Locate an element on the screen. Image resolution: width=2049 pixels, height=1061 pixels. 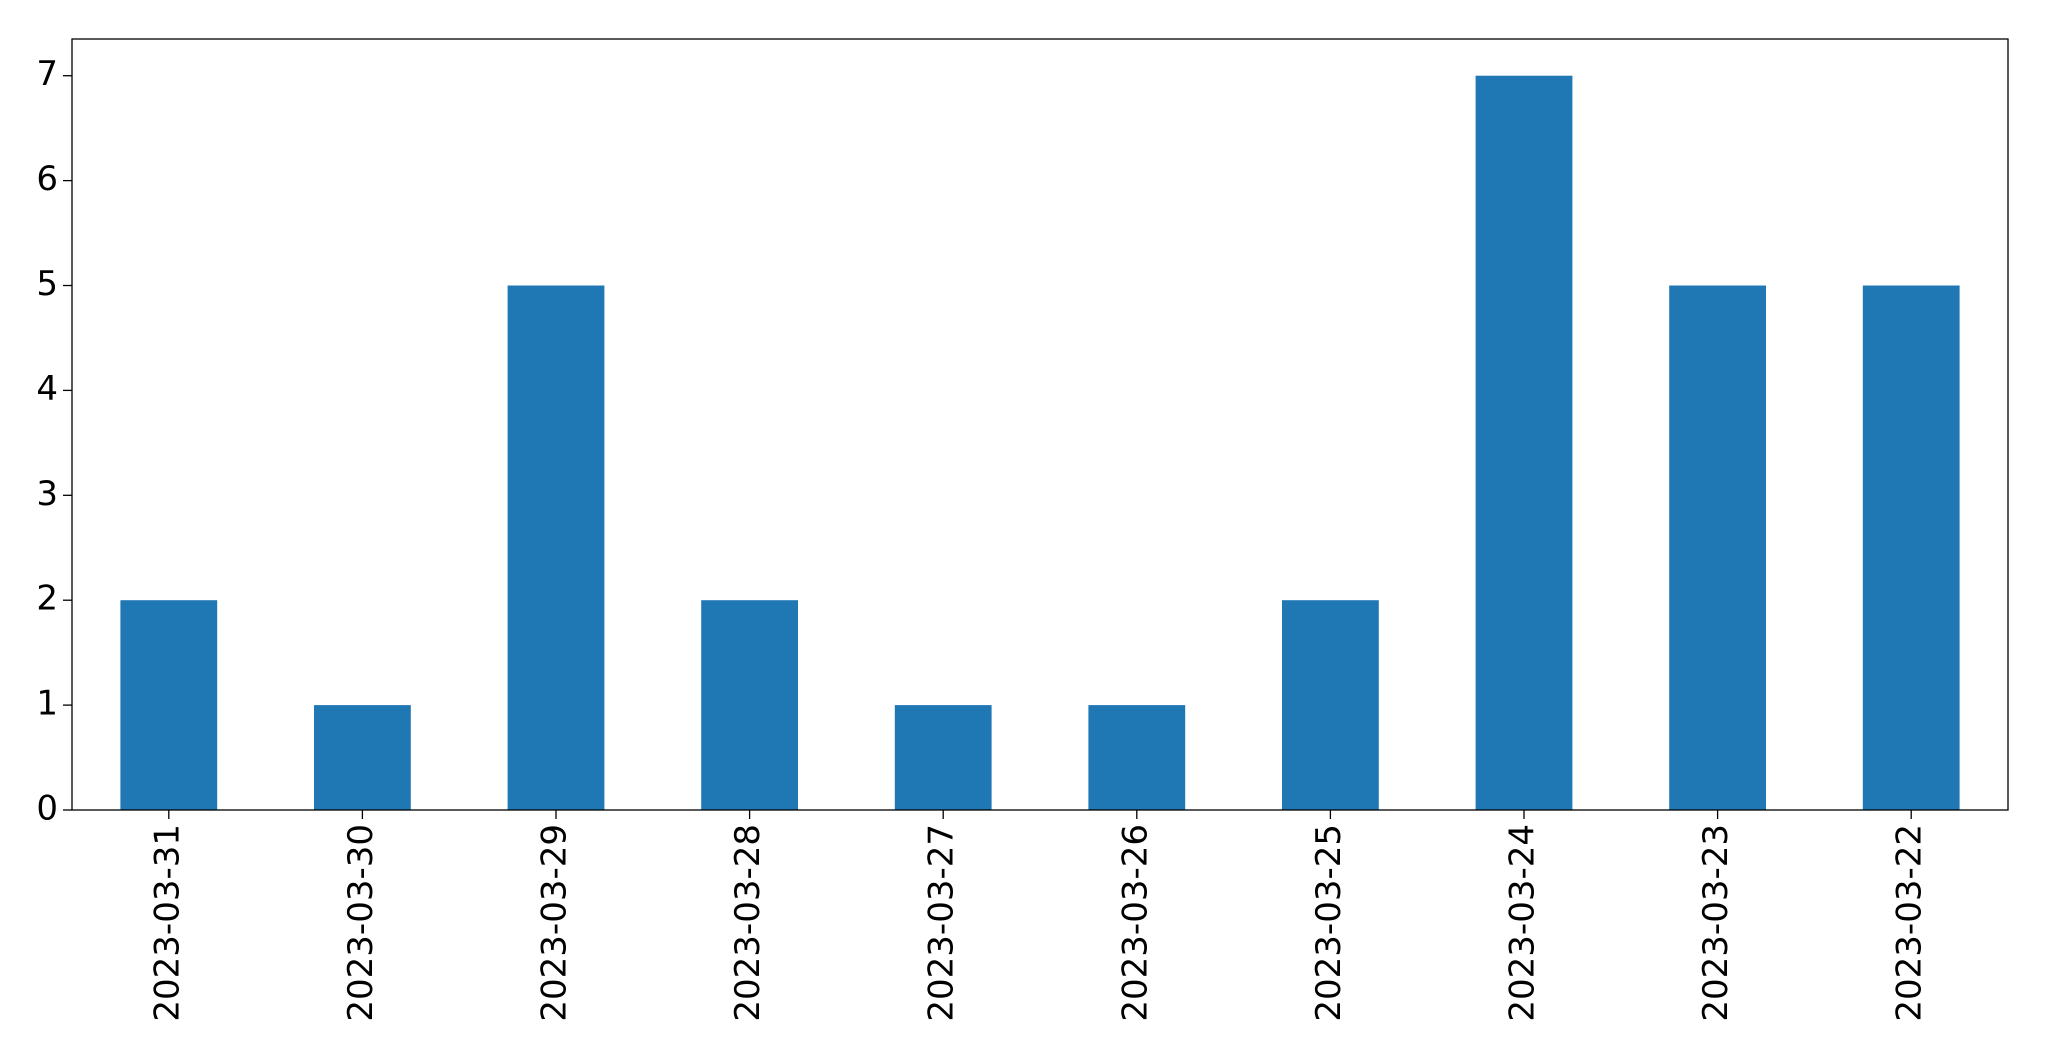
y-tick-label: 2 is located at coordinates (47, 599).